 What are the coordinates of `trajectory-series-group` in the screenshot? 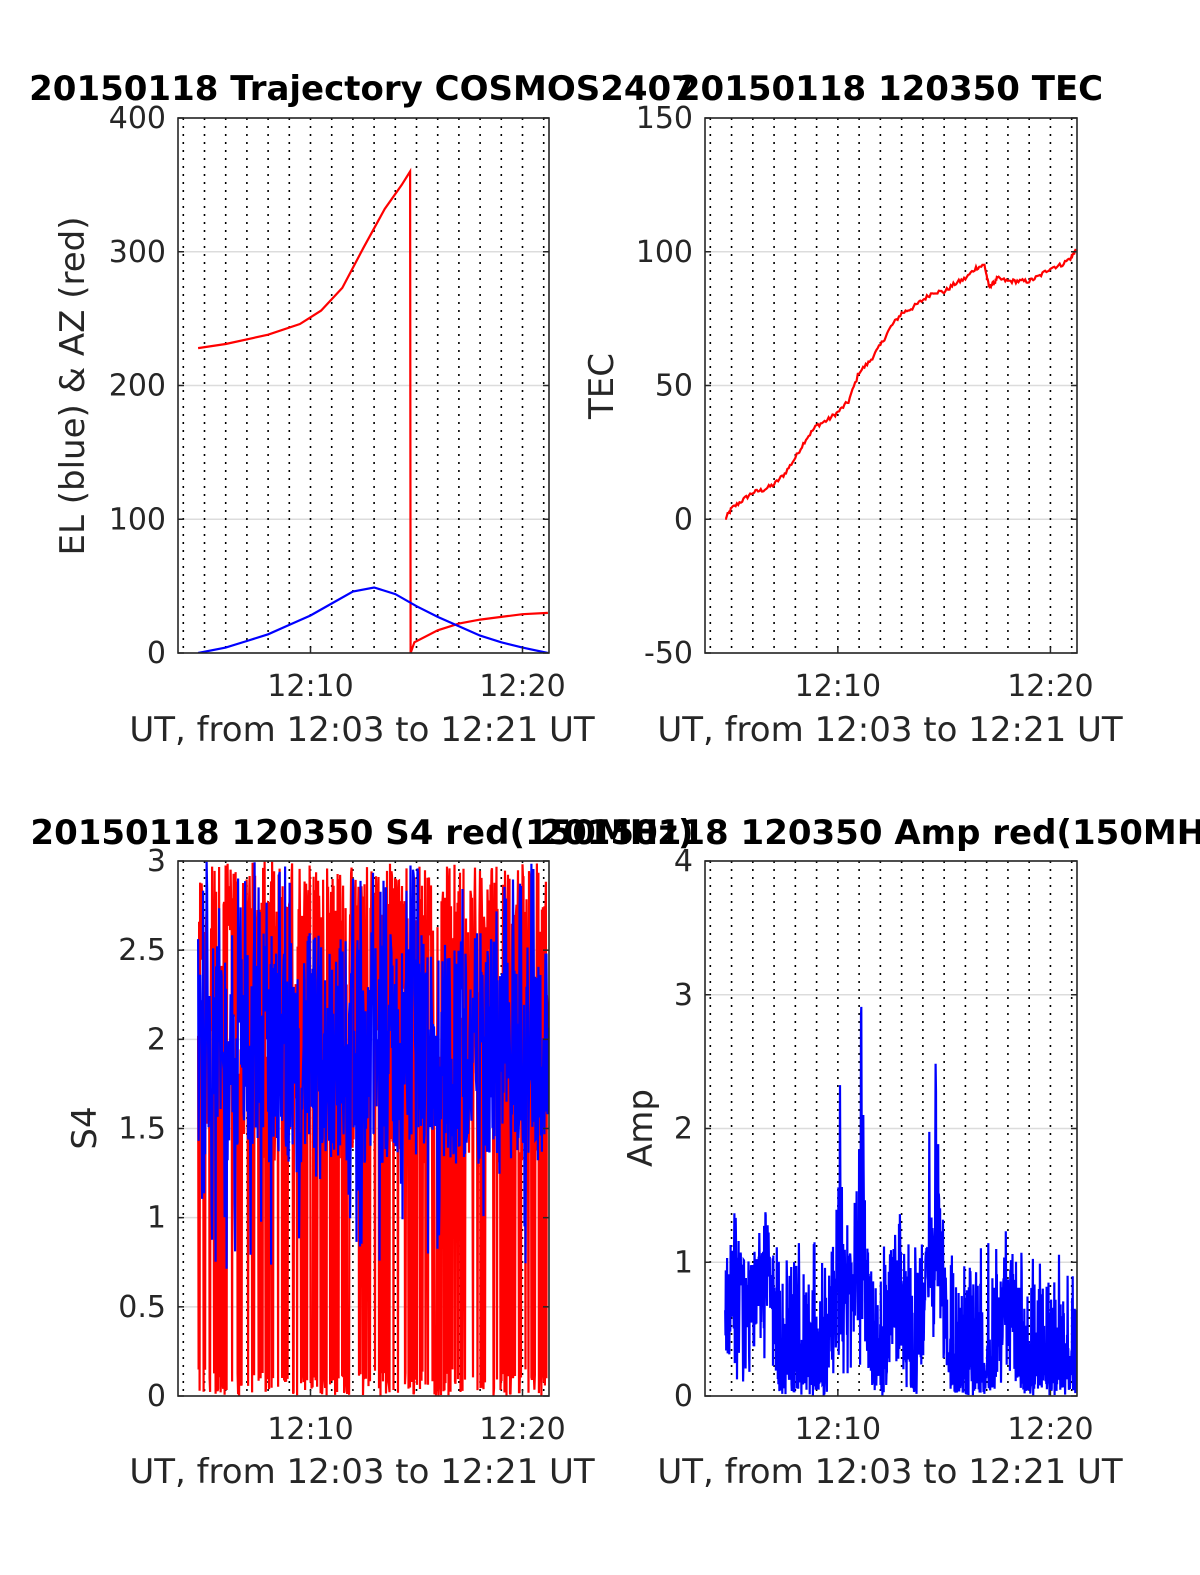 It's located at (373, 410).